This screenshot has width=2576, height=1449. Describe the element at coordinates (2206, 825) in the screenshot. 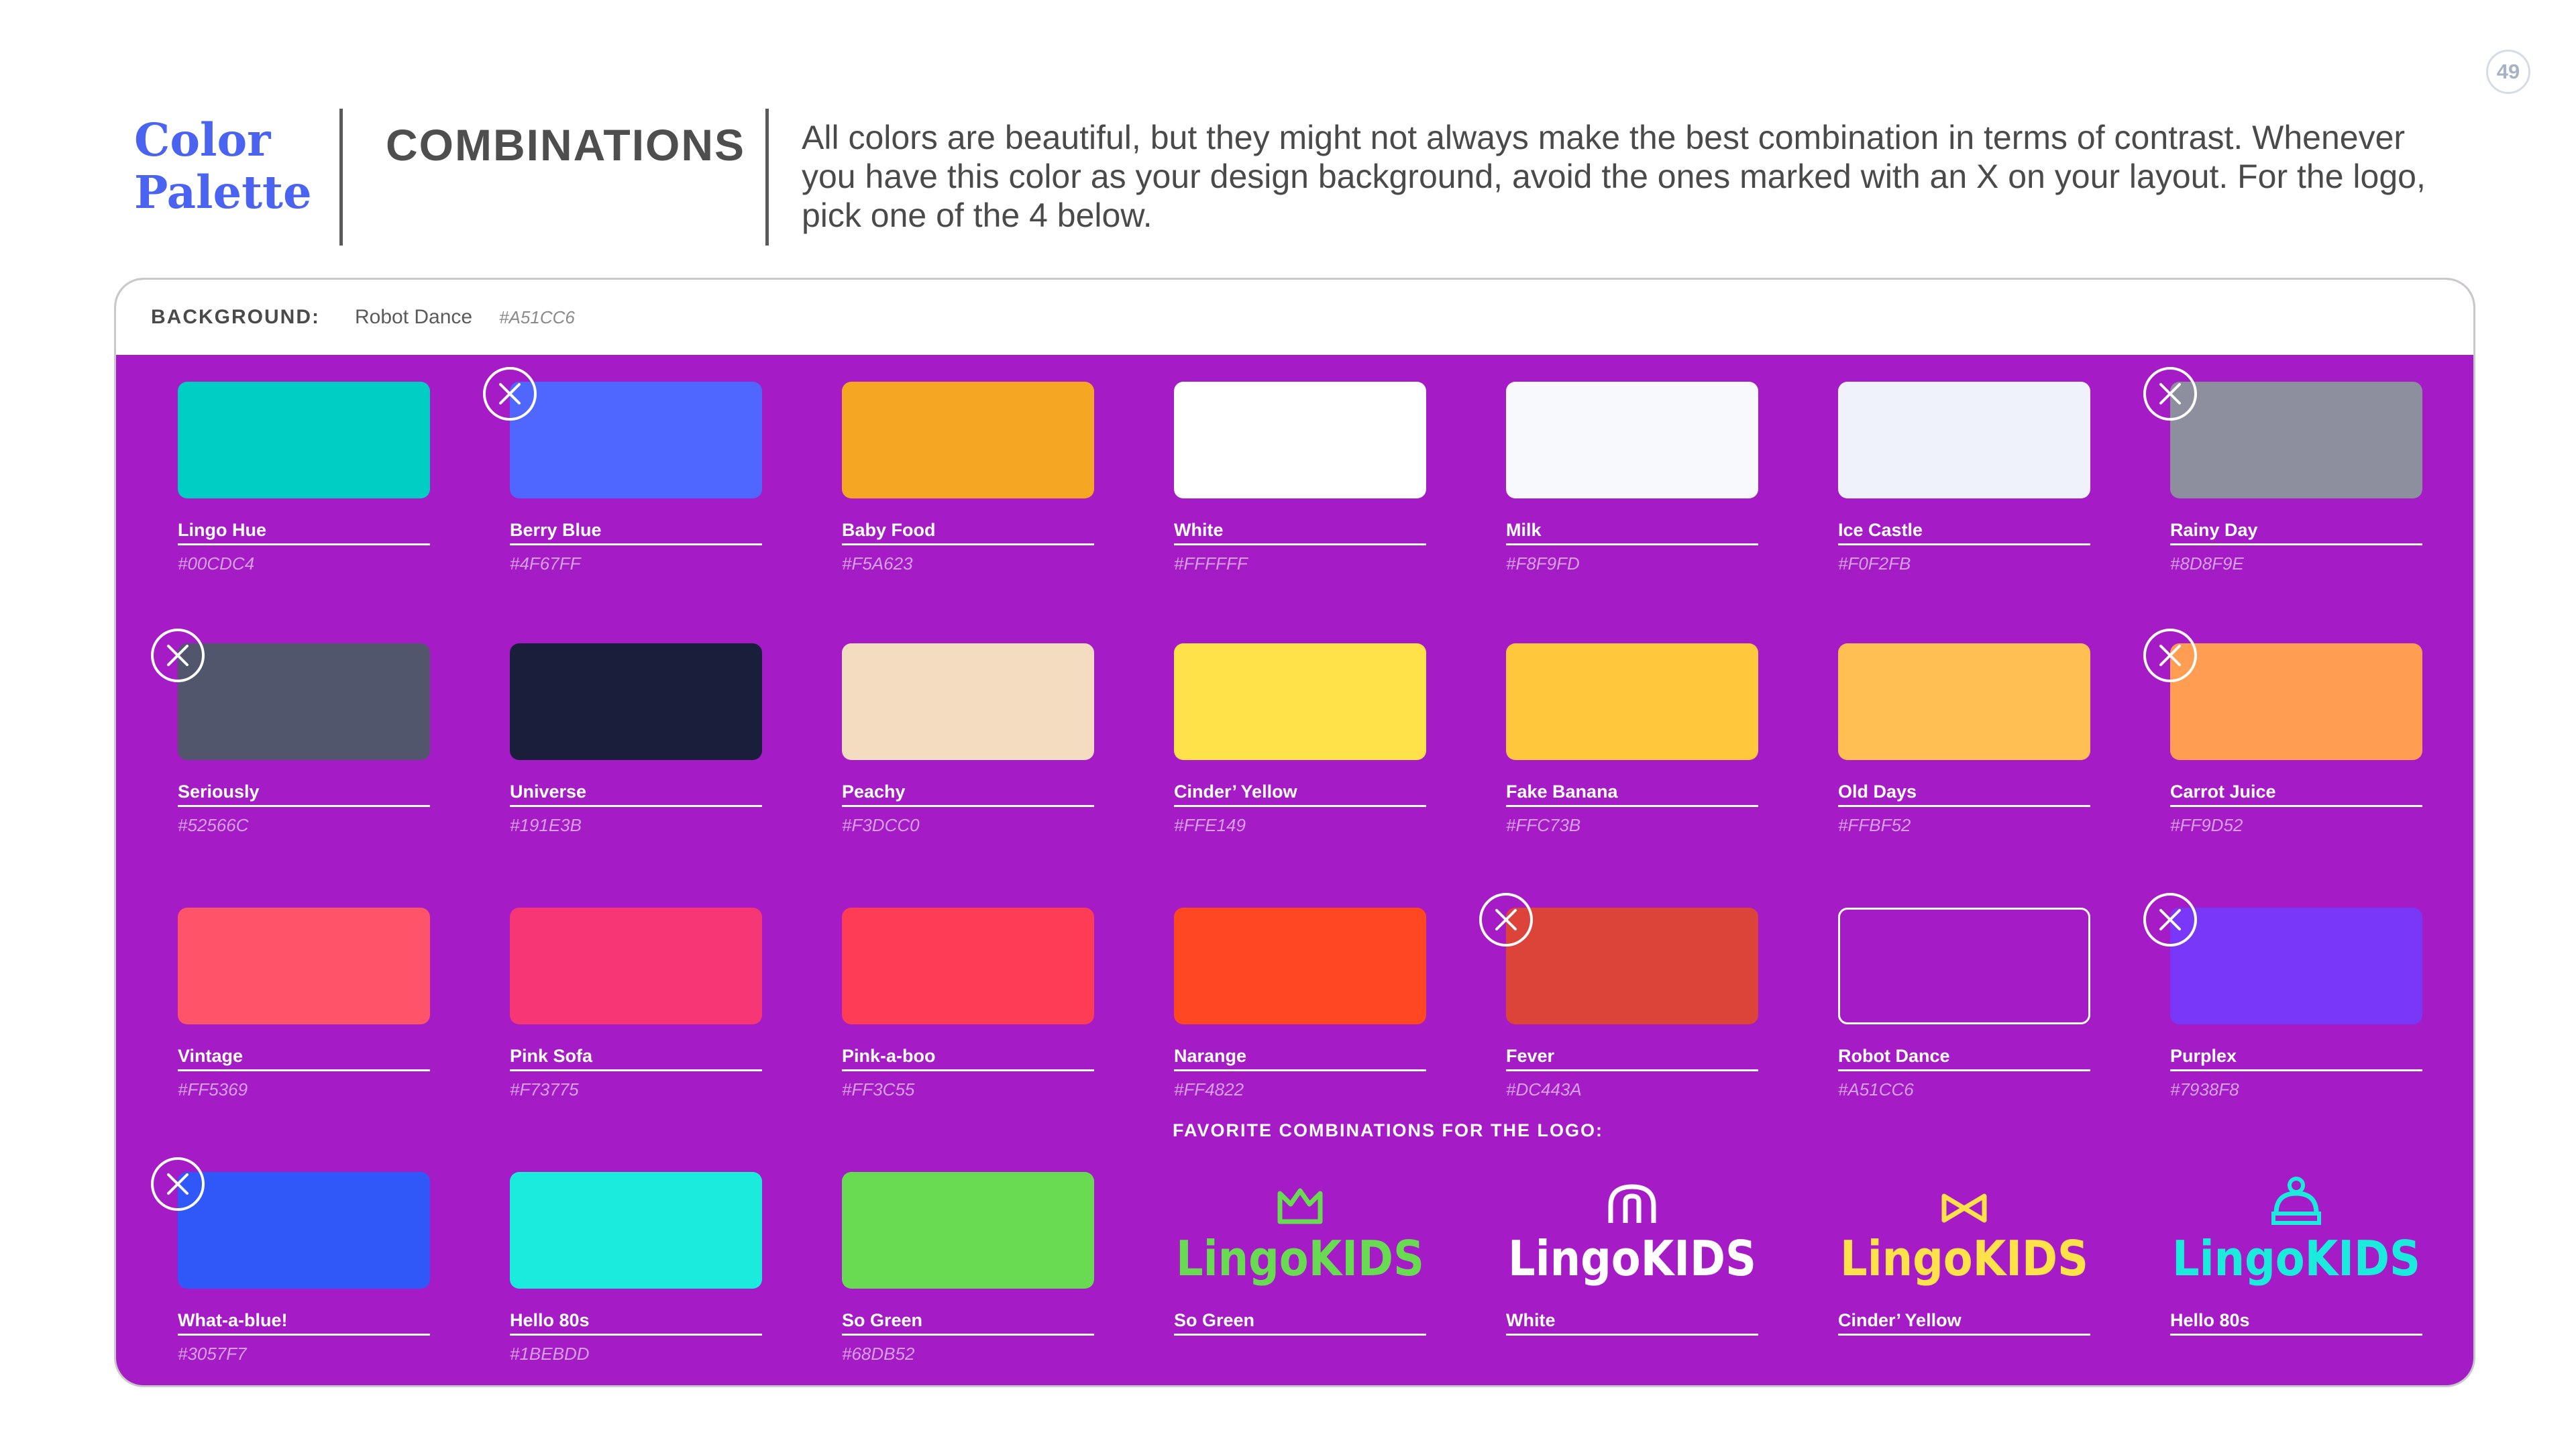

I see `swatch-hex: #FF9D52` at that location.